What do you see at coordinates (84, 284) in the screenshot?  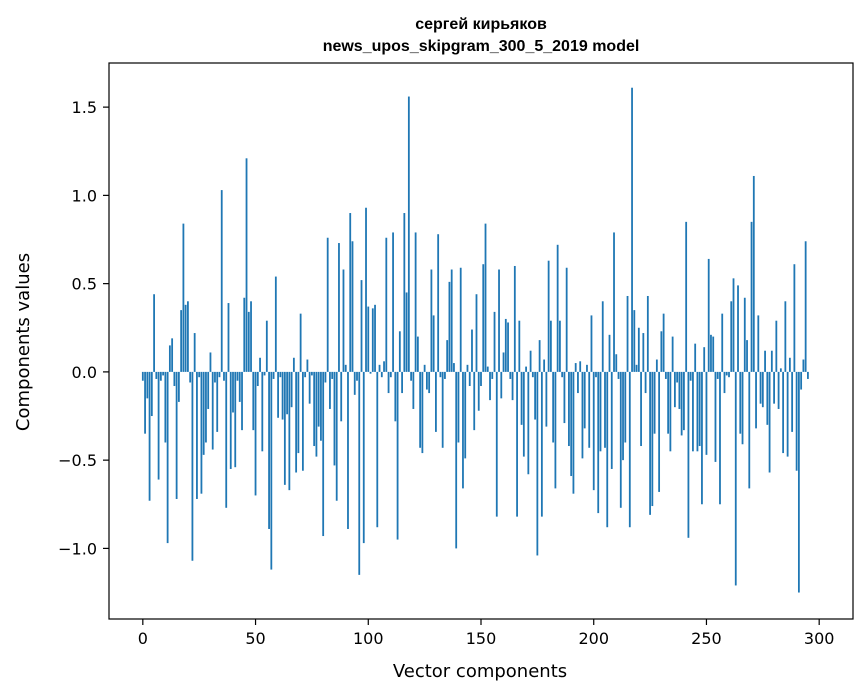 I see `y-tick-label: 0.5` at bounding box center [84, 284].